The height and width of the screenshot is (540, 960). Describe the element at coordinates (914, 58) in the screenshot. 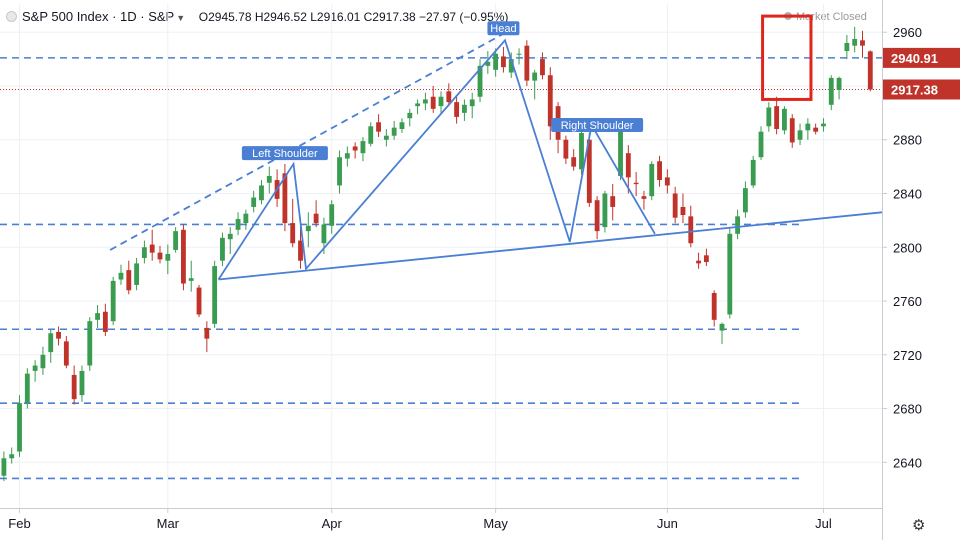

I see `price-label-text: 2940.91` at that location.